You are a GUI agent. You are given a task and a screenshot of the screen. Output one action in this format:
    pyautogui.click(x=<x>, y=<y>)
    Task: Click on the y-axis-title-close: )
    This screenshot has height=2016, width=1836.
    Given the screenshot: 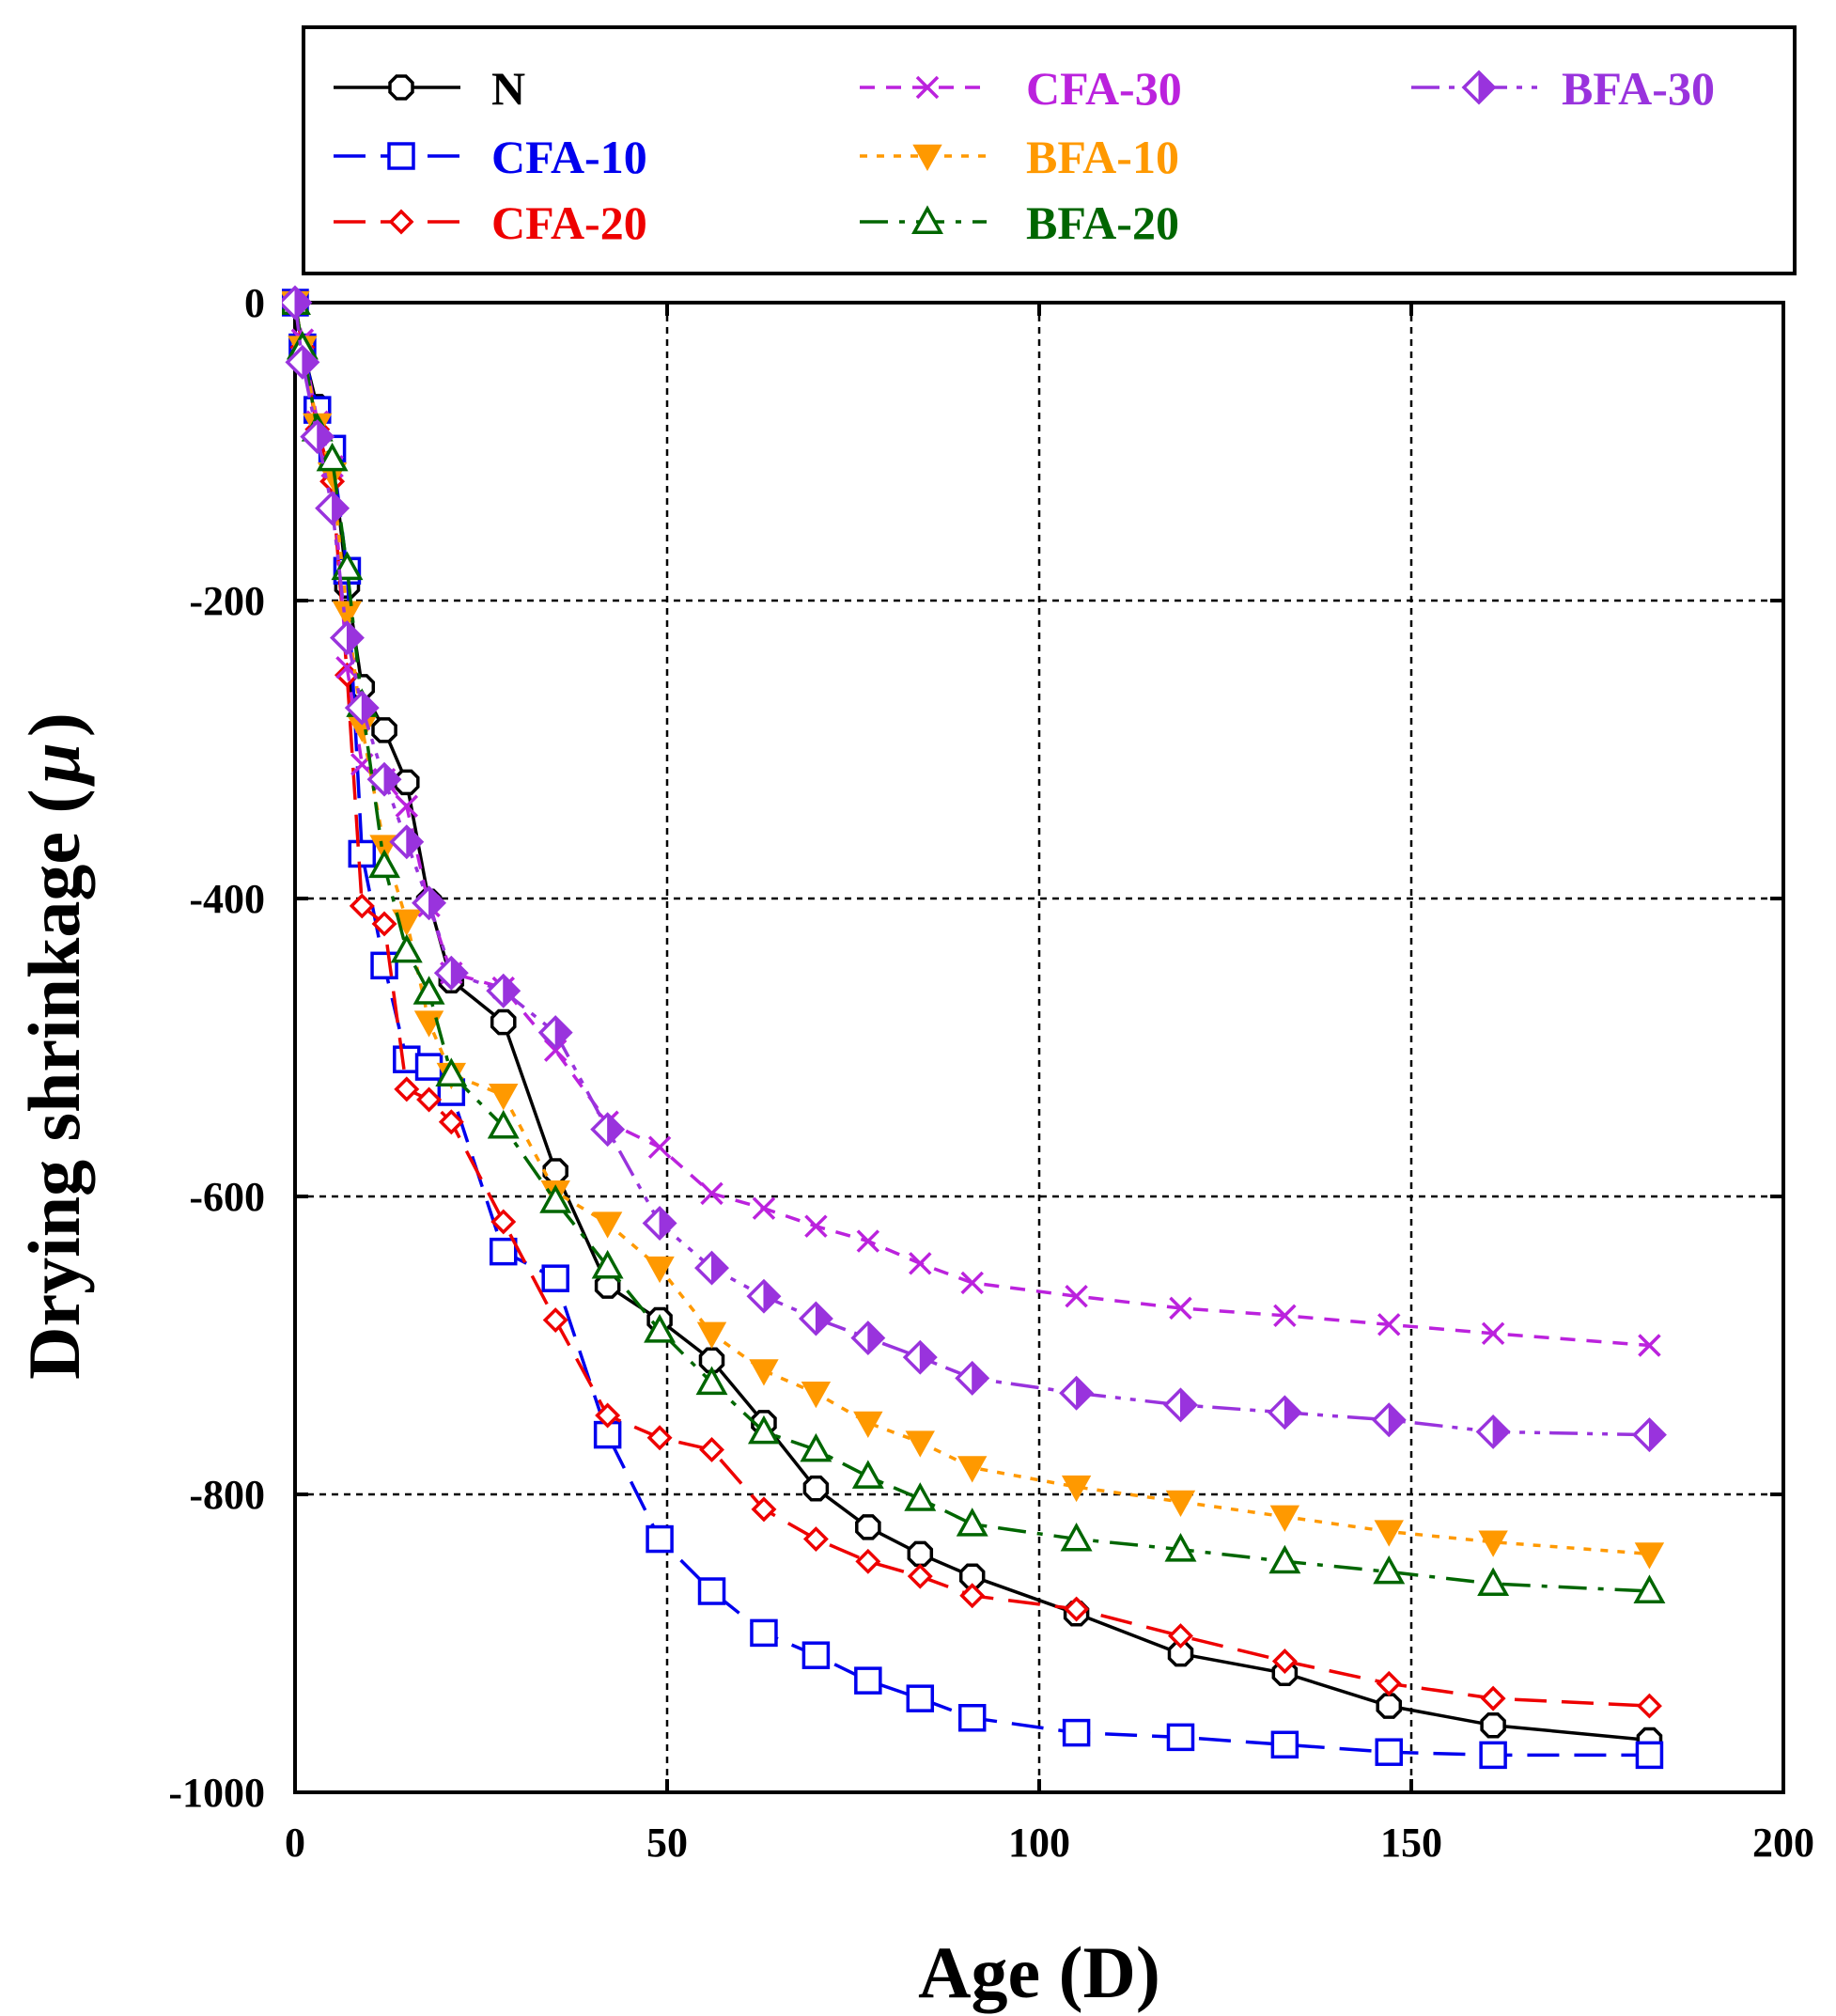 What is the action you would take?
    pyautogui.click(x=54, y=725)
    